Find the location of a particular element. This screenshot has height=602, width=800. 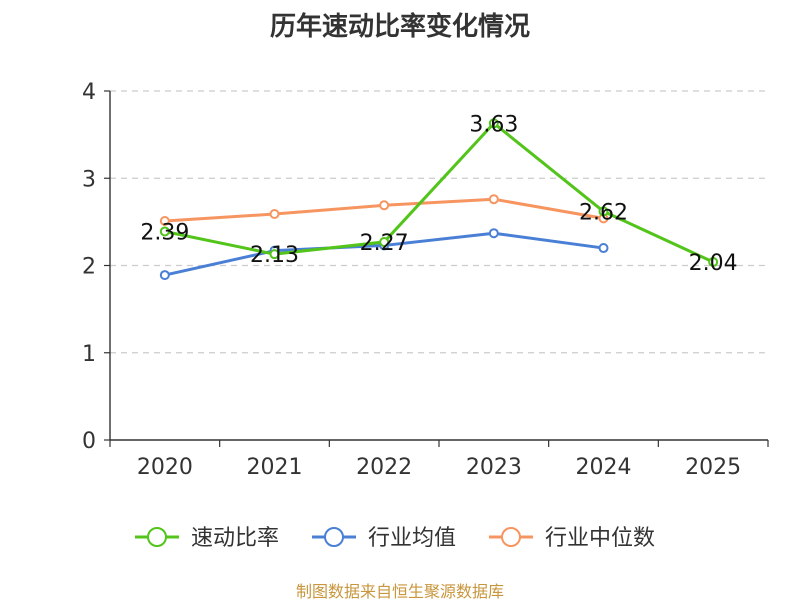

data-point-速动比率-2025 is located at coordinates (713, 262).